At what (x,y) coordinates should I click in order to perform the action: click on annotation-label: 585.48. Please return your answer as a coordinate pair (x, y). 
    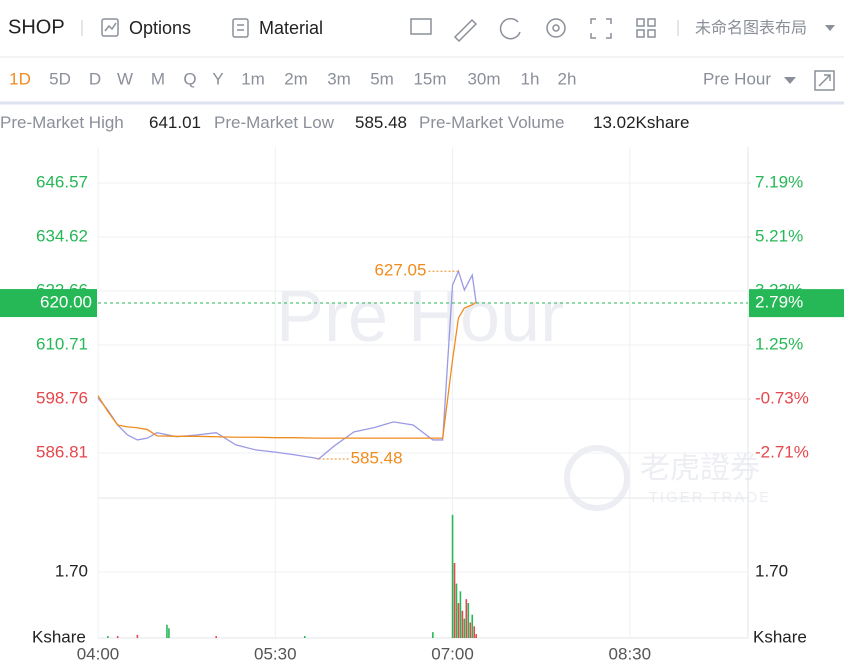
    Looking at the image, I should click on (377, 457).